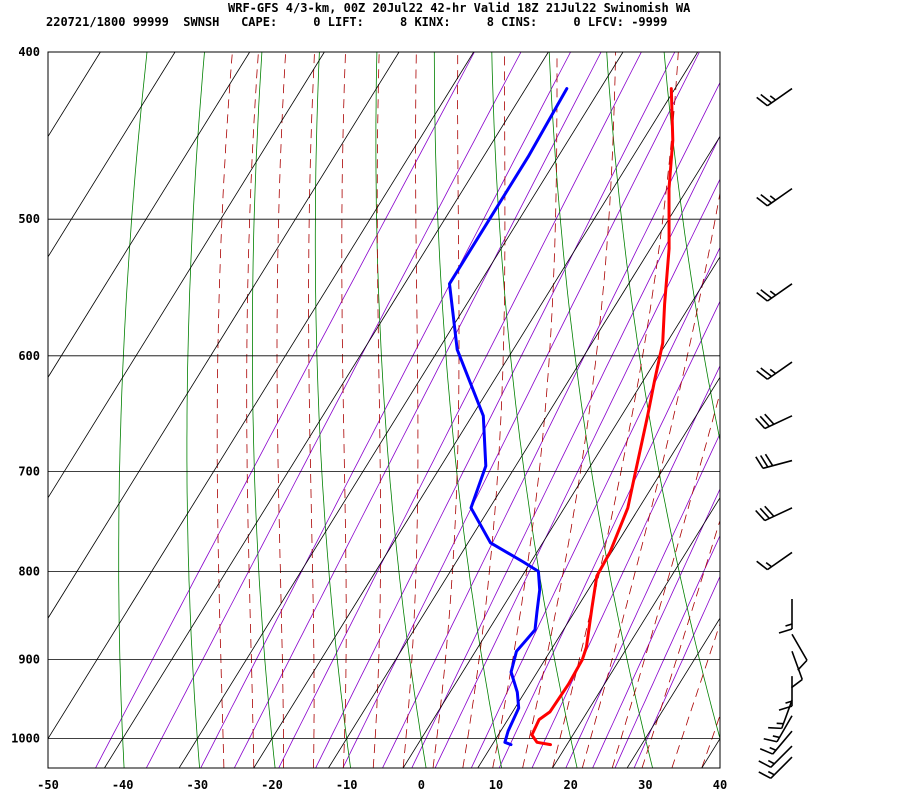 The height and width of the screenshot is (800, 900). I want to click on y-tick-label: 800, so click(29, 571).